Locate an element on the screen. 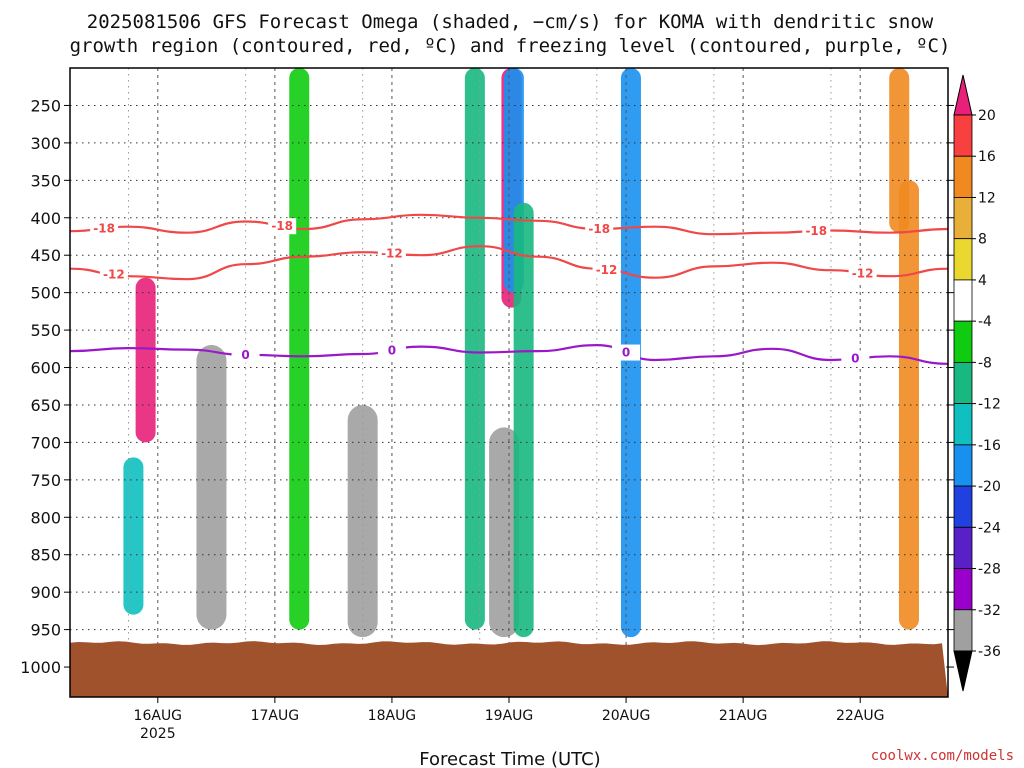  x-tick-label: 16AUG is located at coordinates (158, 716).